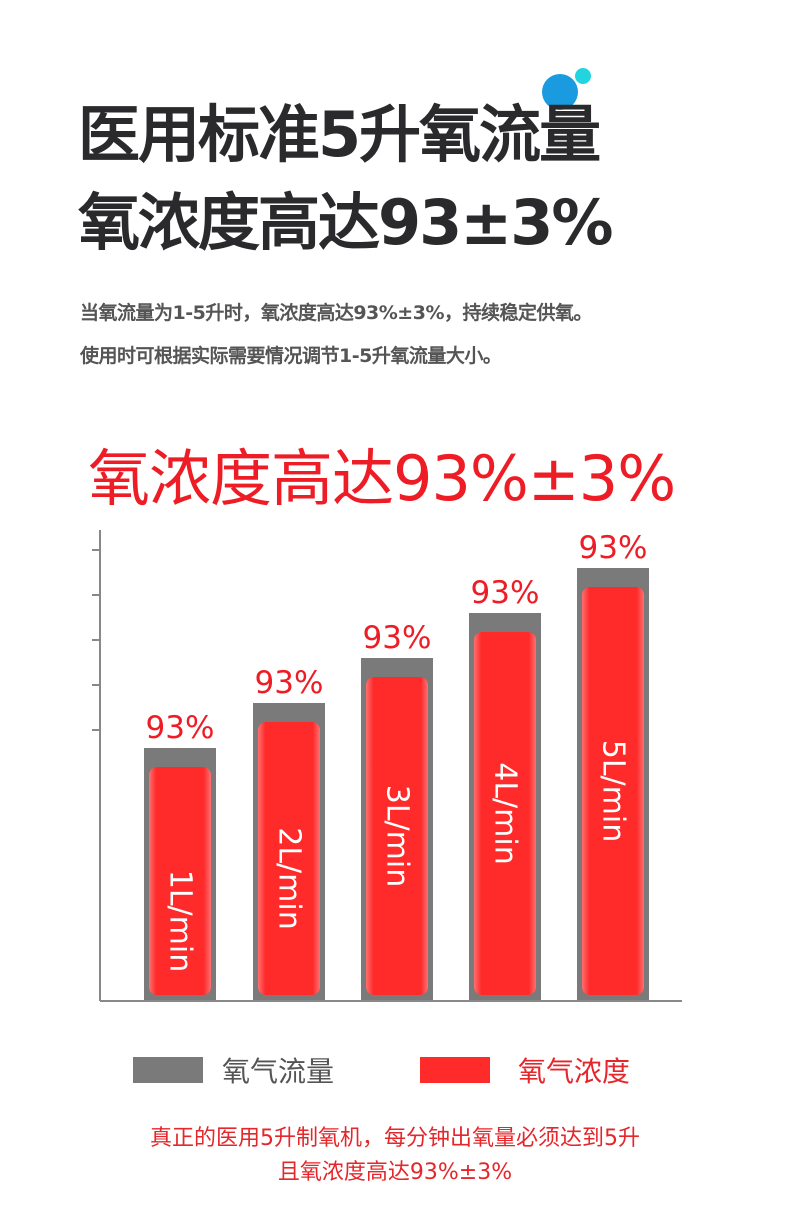  What do you see at coordinates (382, 478) in the screenshot?
I see `chart-title: 氧浓度高达93%±3%` at bounding box center [382, 478].